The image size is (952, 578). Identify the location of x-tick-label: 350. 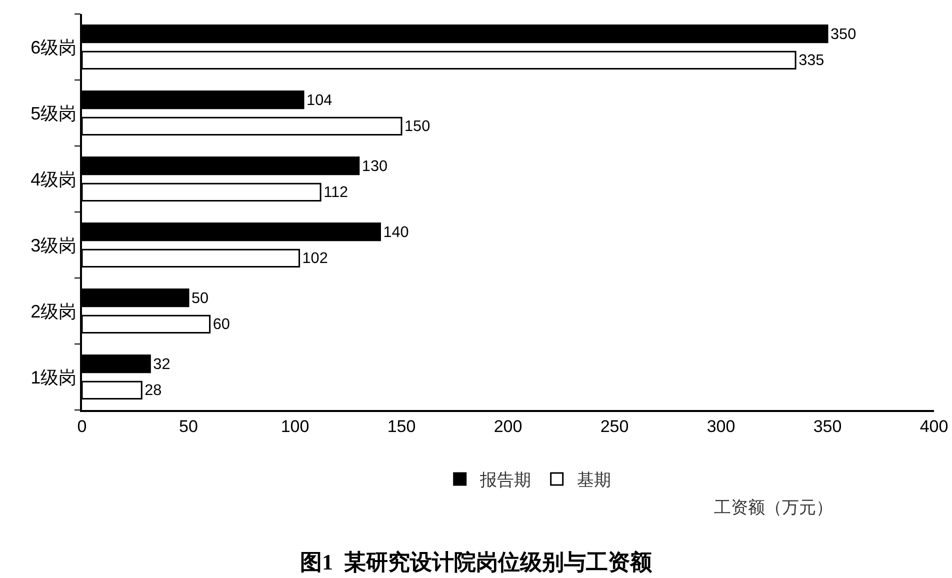
(827, 426).